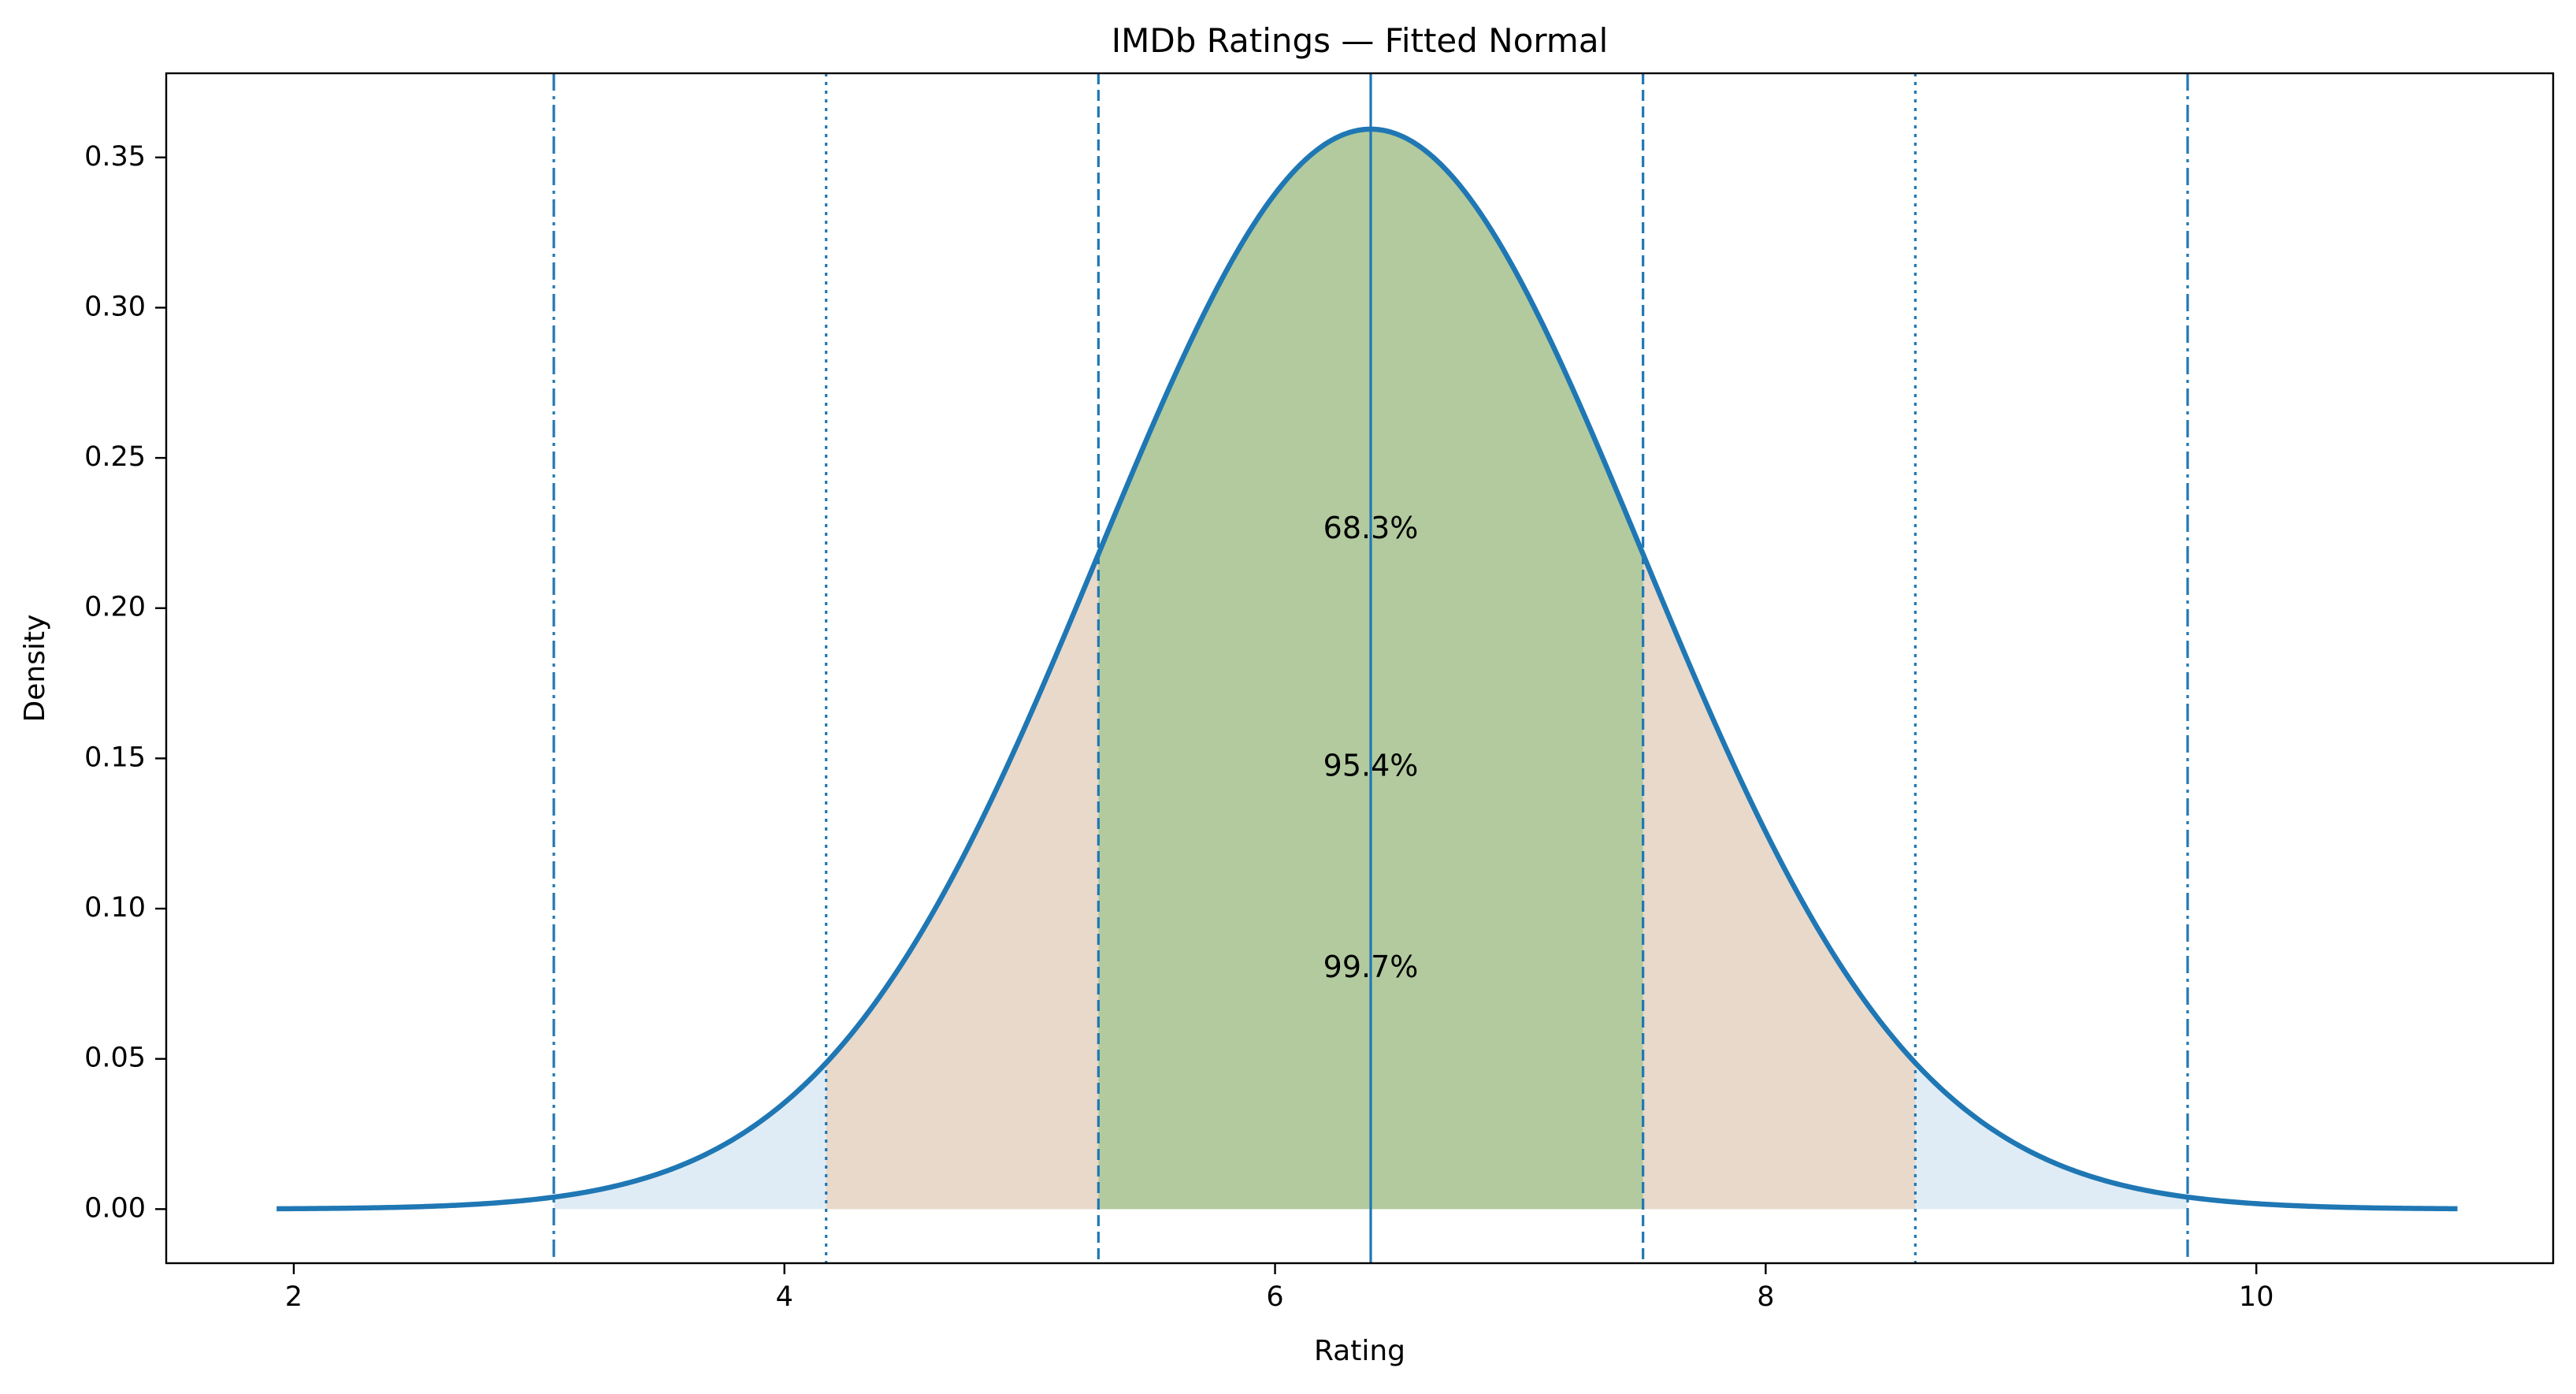  I want to click on x-axis-ticks: 2 4 6 8 10, so click(1279, 1288).